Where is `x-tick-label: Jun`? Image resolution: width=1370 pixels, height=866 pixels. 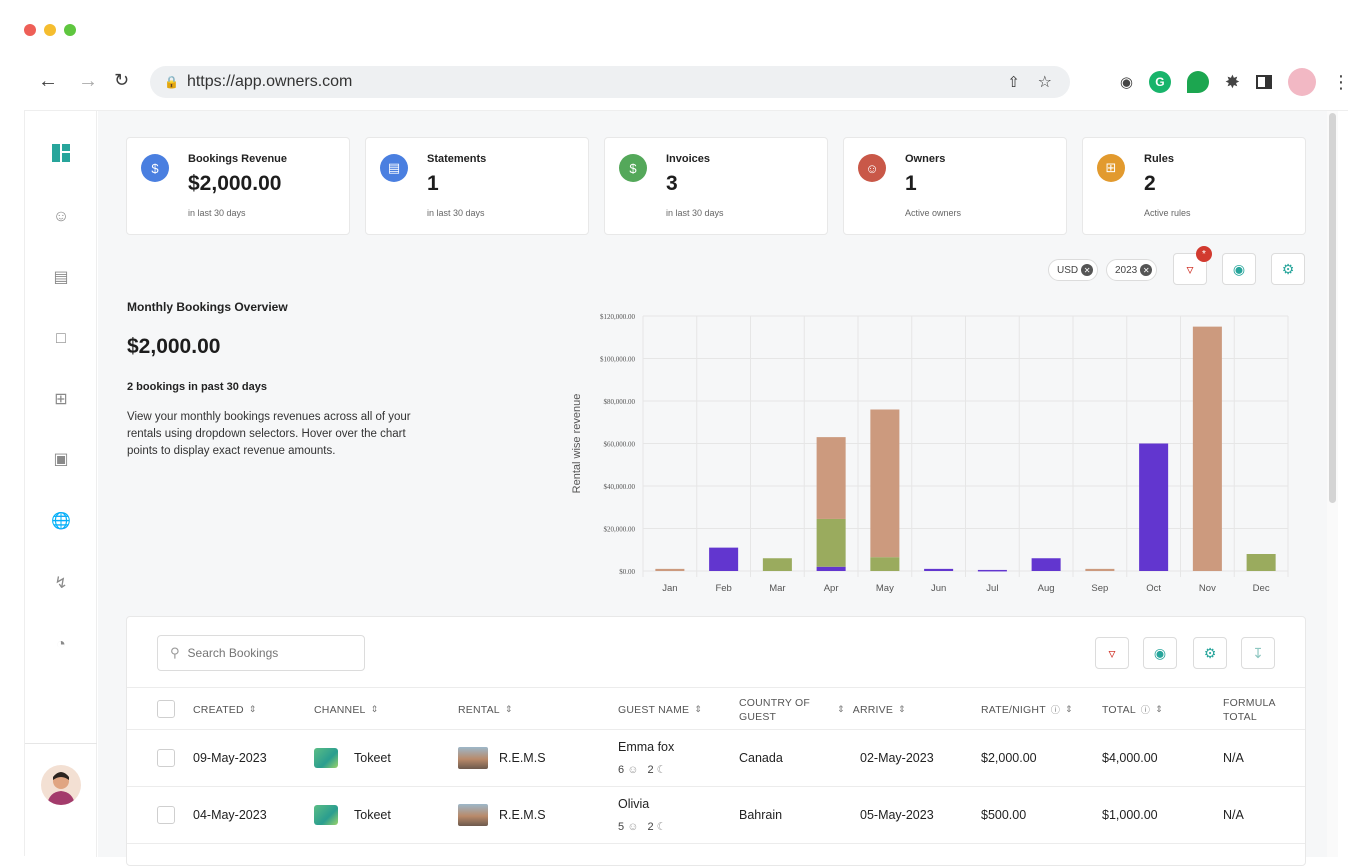 x-tick-label: Jun is located at coordinates (938, 588).